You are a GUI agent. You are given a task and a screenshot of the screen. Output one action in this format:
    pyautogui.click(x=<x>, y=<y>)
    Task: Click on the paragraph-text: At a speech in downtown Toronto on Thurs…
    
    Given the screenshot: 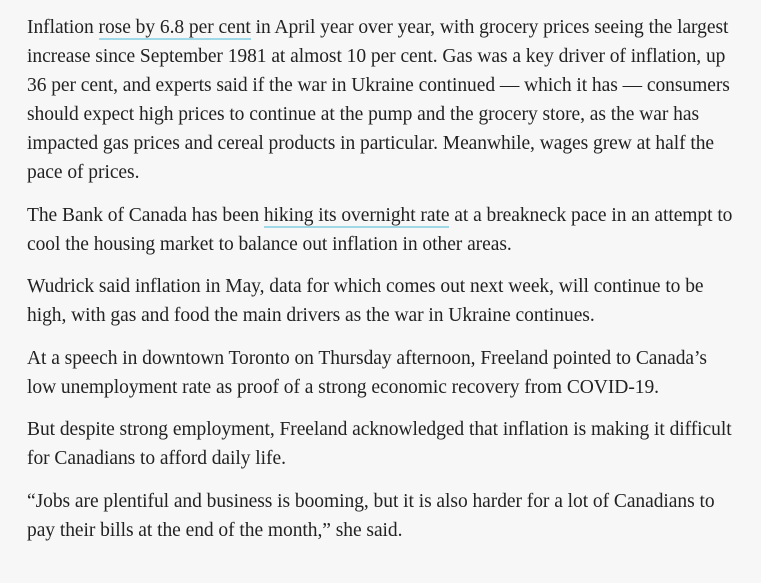 What is the action you would take?
    pyautogui.click(x=367, y=372)
    